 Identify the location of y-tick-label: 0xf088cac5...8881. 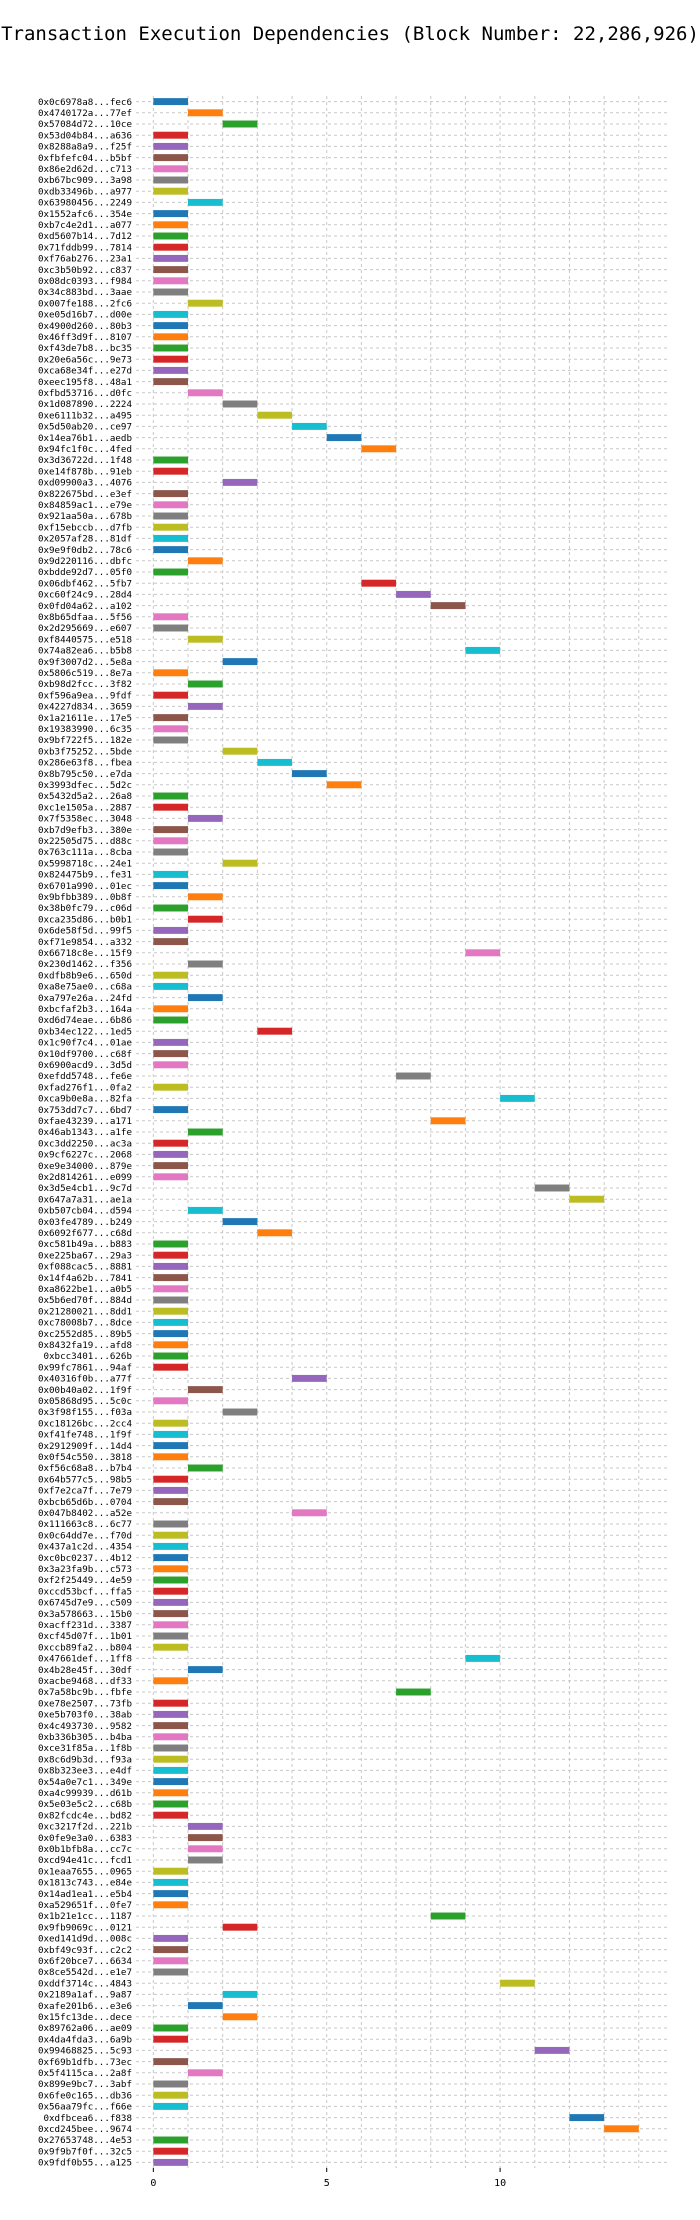
(85, 1267).